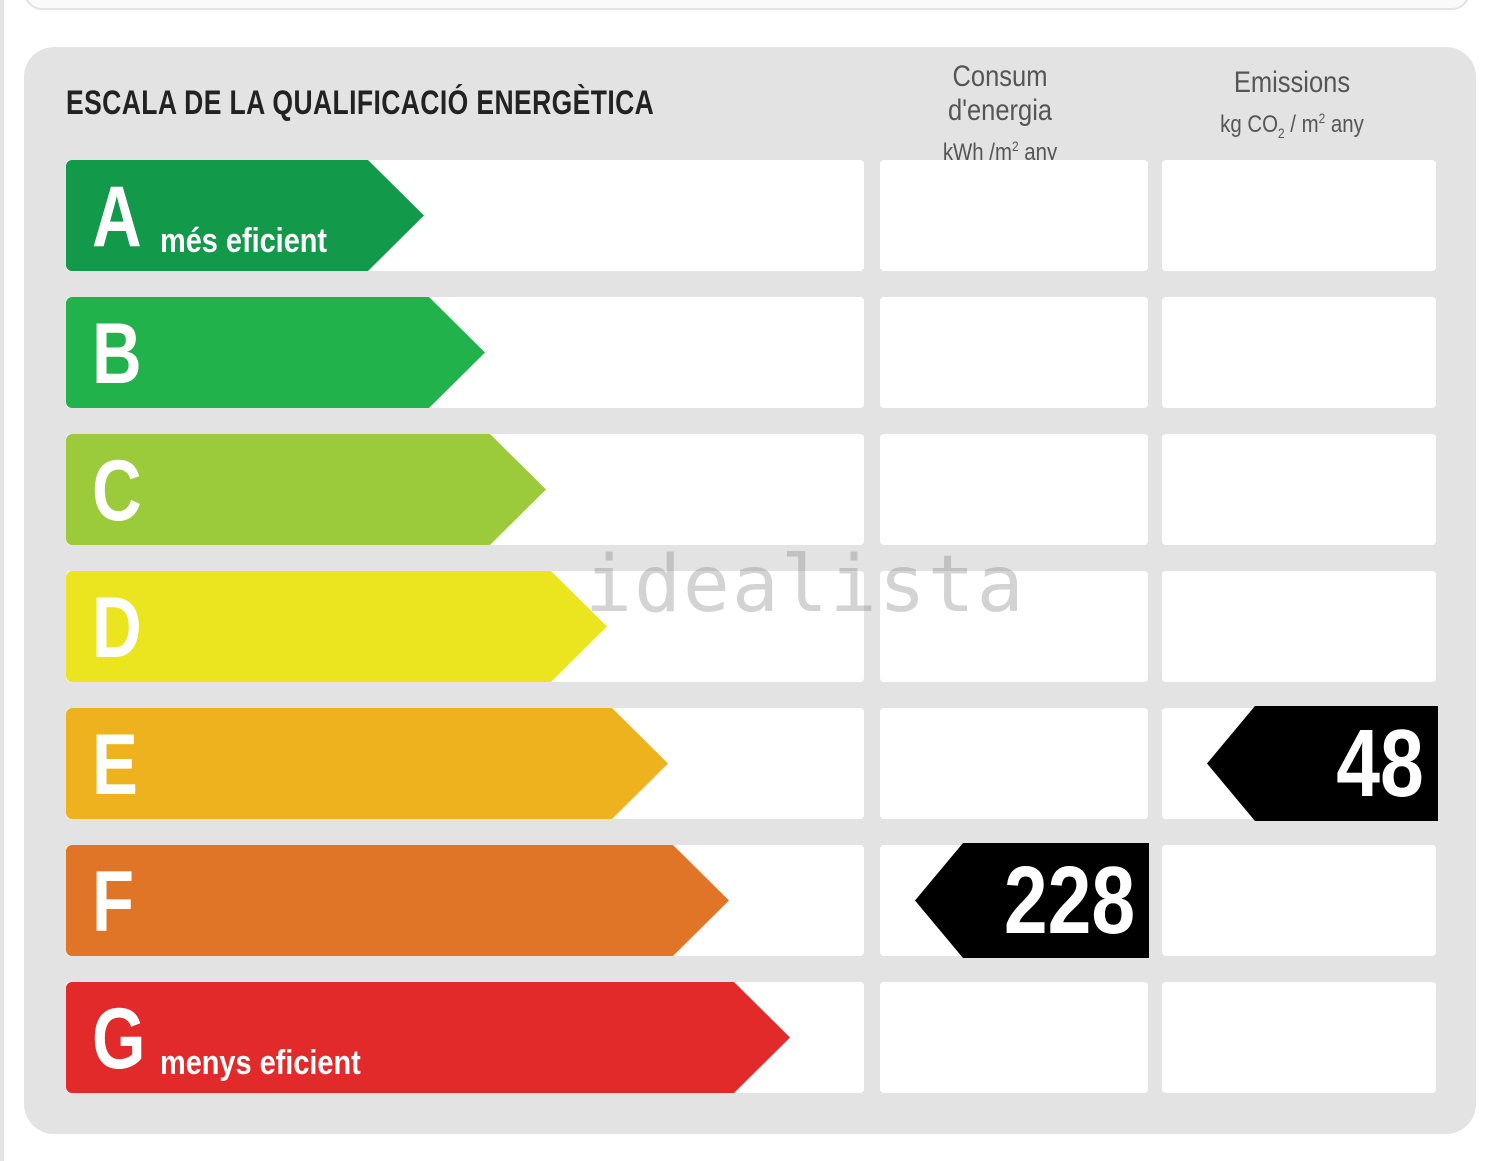 This screenshot has height=1161, width=1500. I want to click on consumption-value-tag: 228, so click(1032, 900).